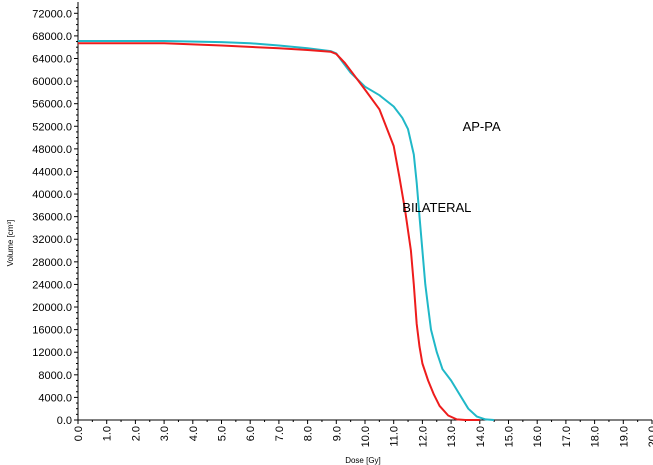  Describe the element at coordinates (567, 436) in the screenshot. I see `x-tick-label: 17.0` at that location.